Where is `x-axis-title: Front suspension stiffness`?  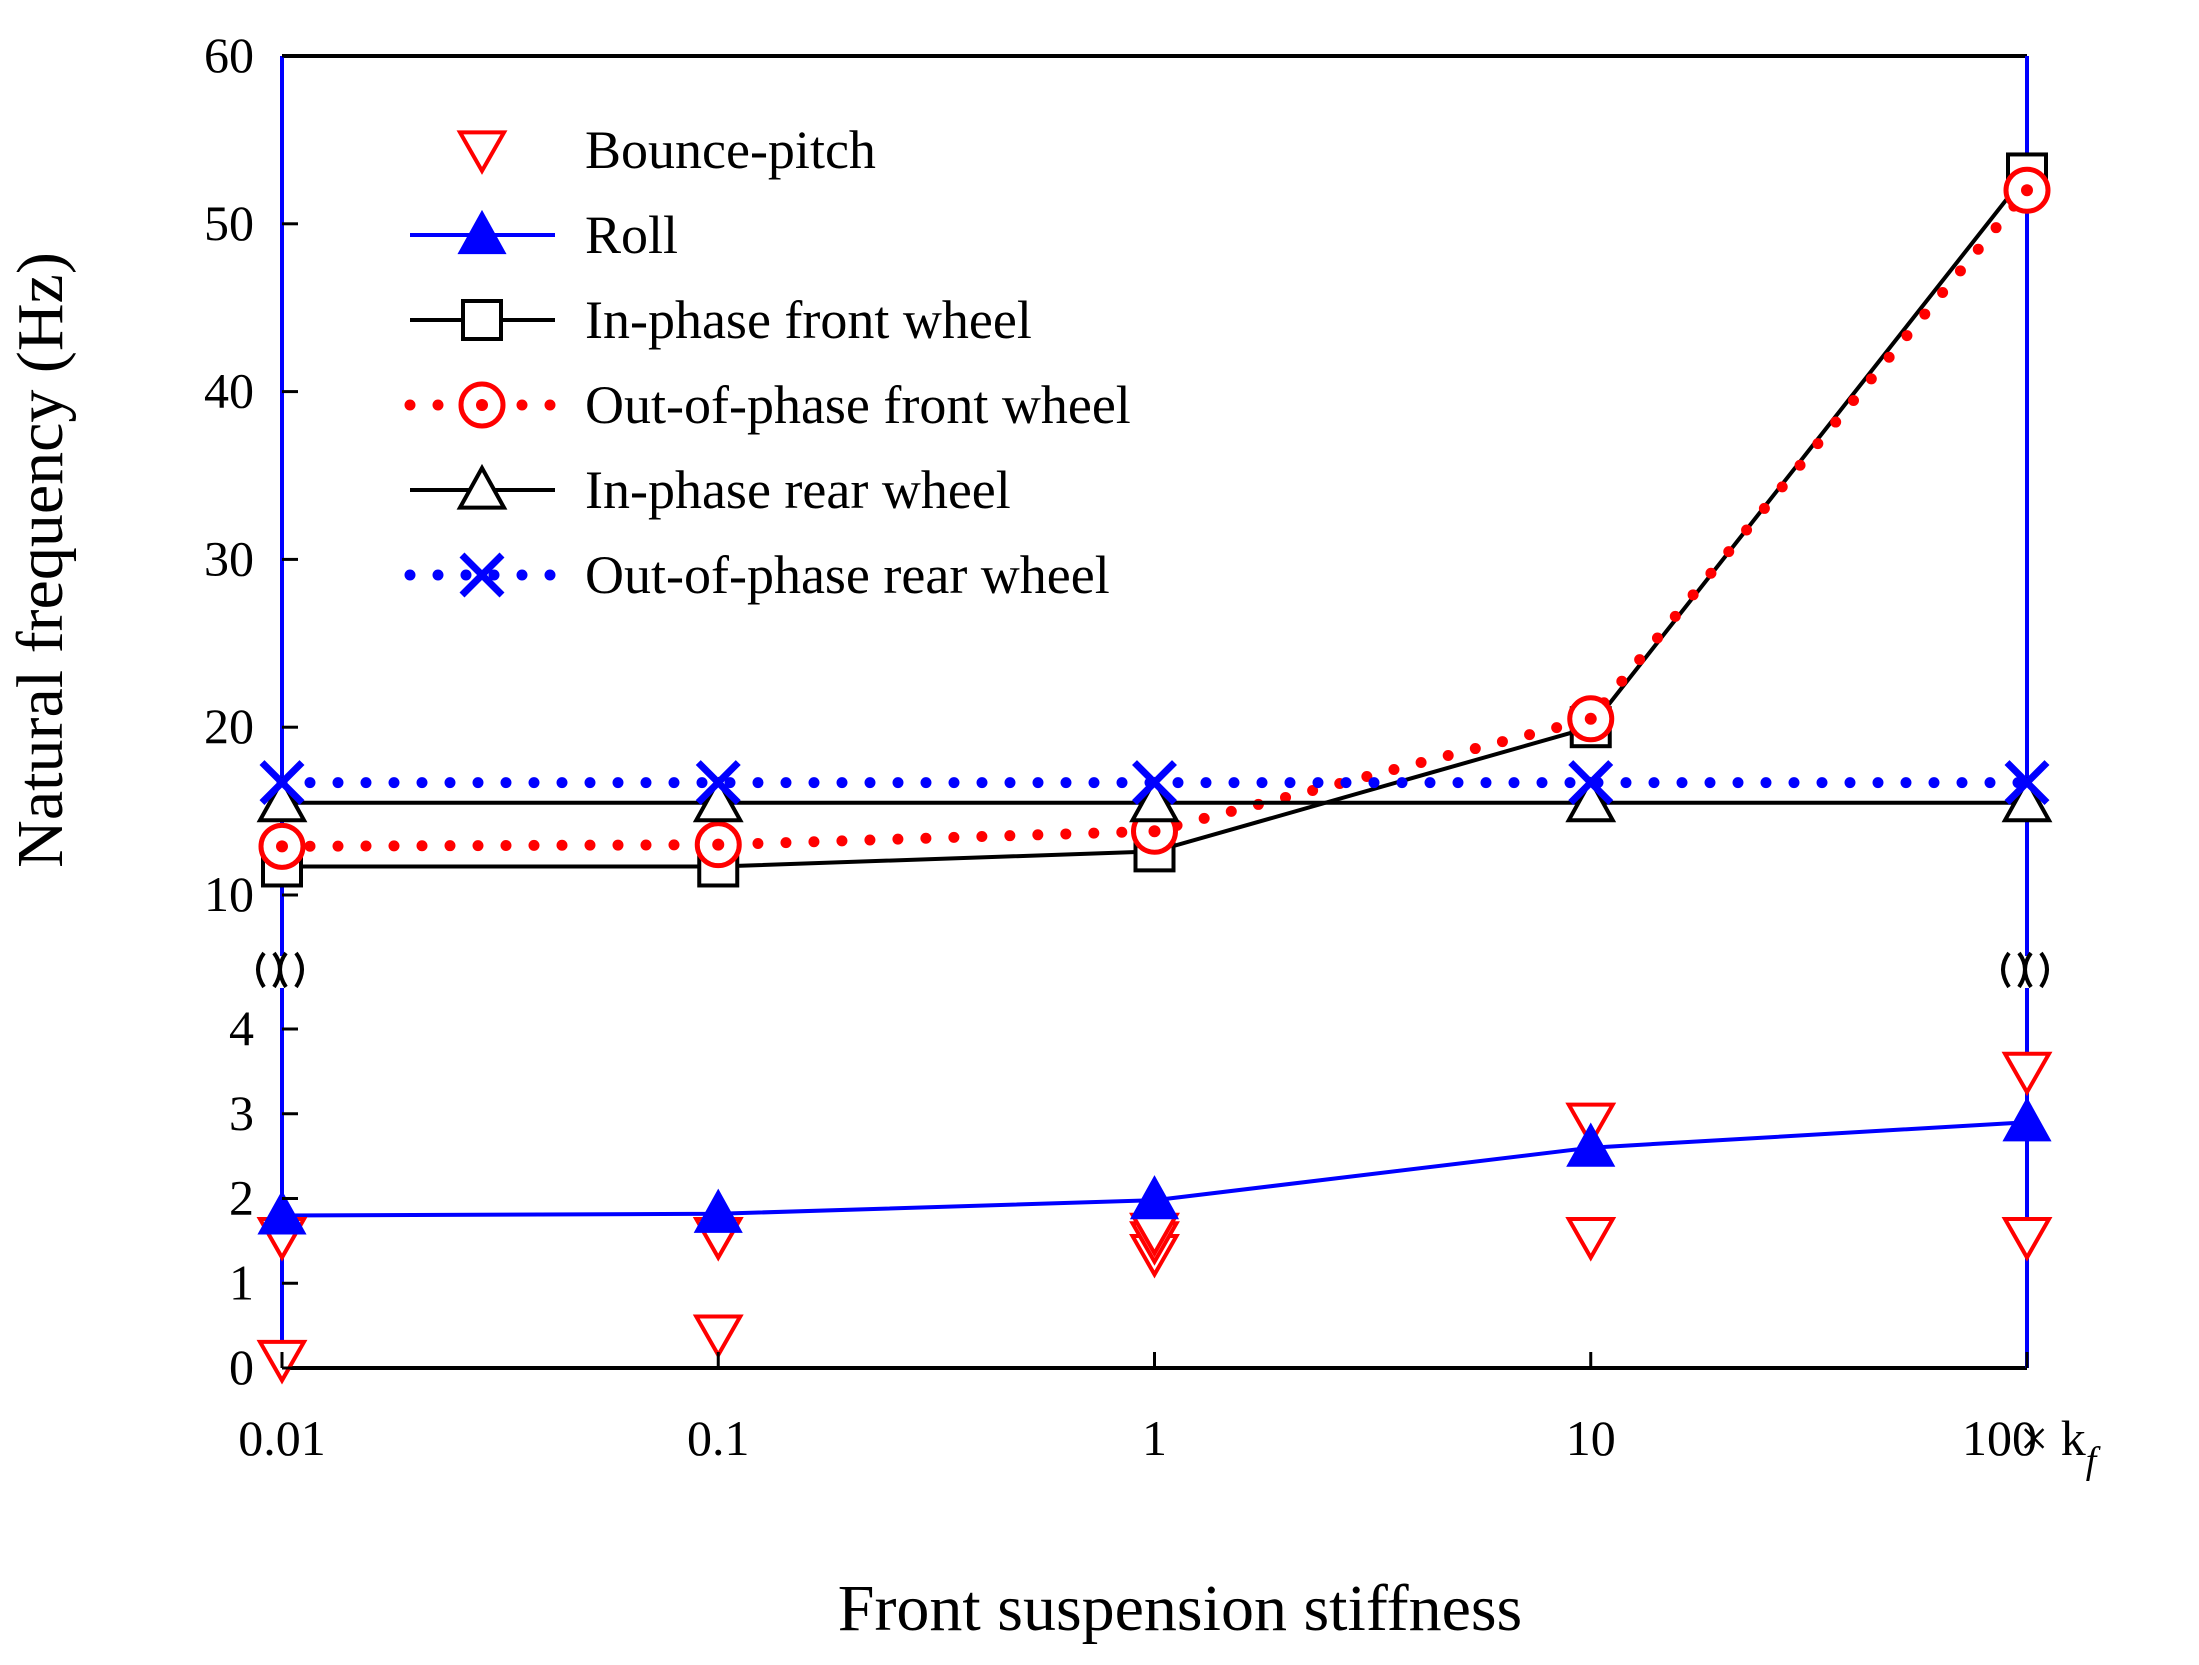 x-axis-title: Front suspension stiffness is located at coordinates (1180, 1608).